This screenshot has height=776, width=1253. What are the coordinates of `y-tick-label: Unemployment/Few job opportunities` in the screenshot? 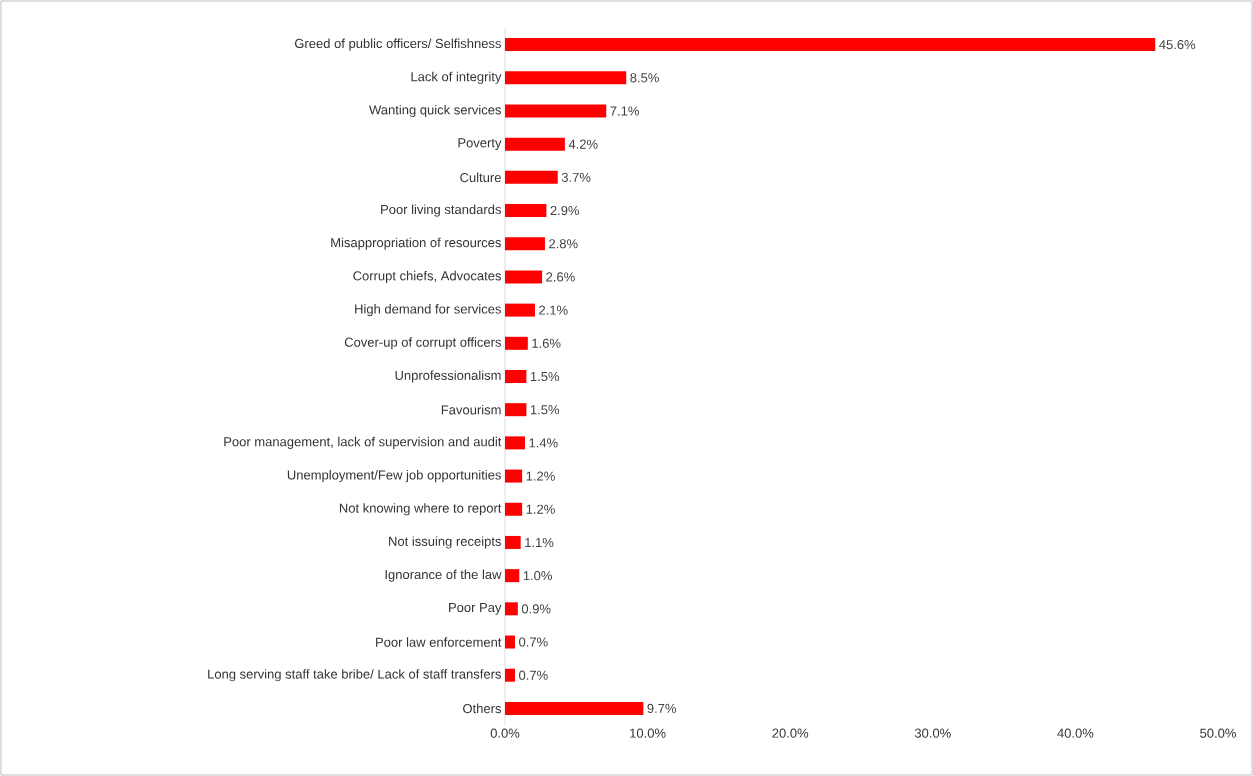 It's located at (394, 476).